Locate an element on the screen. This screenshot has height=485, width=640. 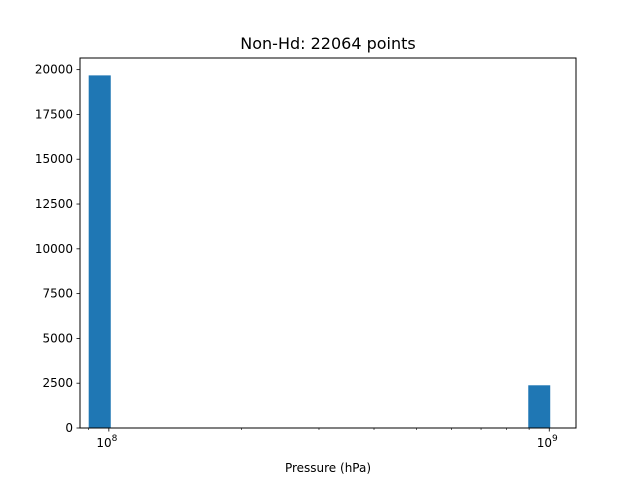
x-tick-label: 10⁹ is located at coordinates (547, 442).